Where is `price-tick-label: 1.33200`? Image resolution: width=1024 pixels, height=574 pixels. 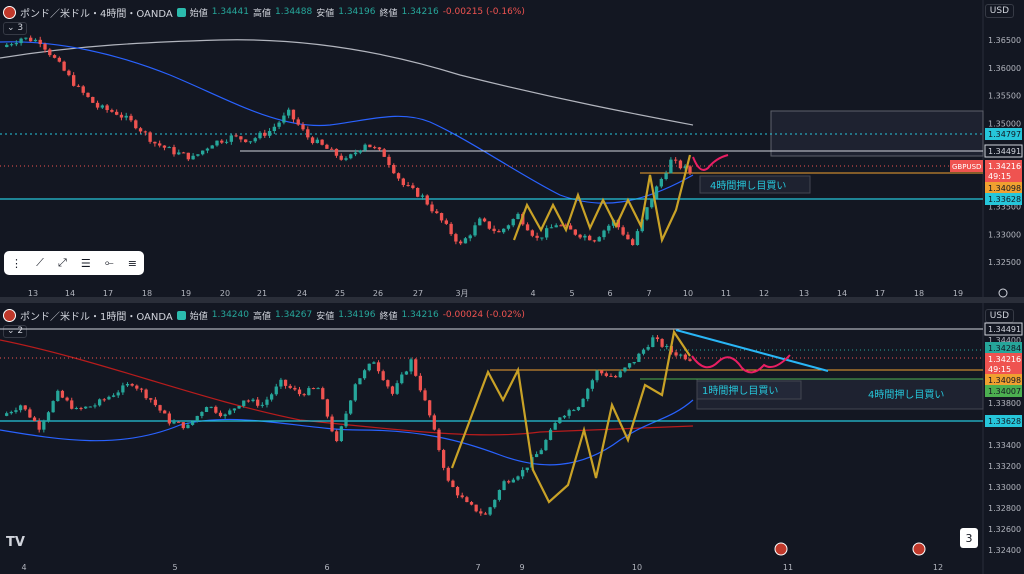
price-tick-label: 1.33200 is located at coordinates (1004, 466).